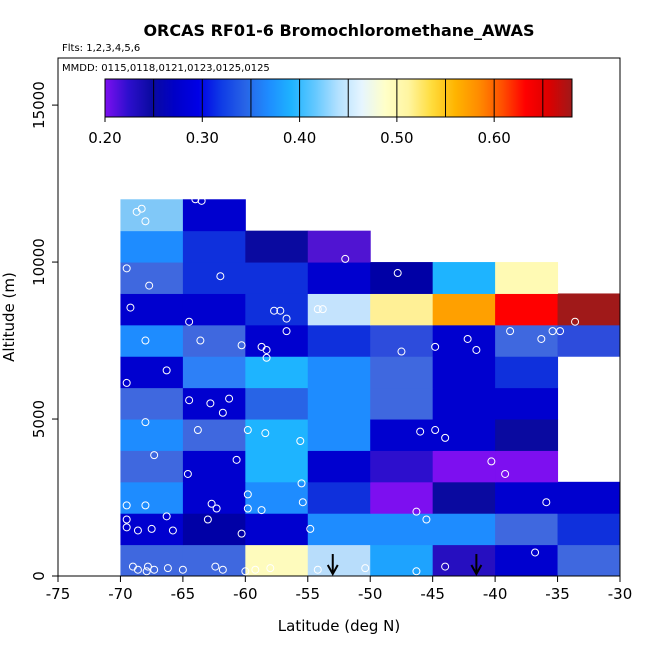  I want to click on colorbar-gradient, so click(338, 98).